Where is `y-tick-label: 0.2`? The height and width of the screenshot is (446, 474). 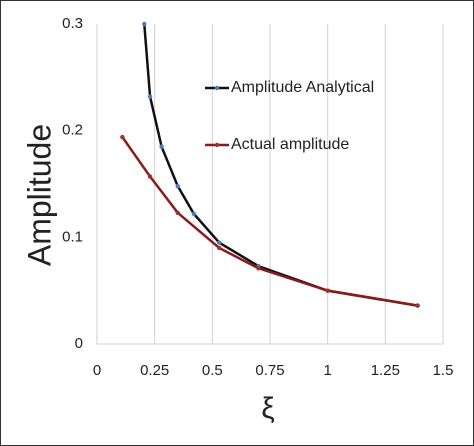 y-tick-label: 0.2 is located at coordinates (72, 130).